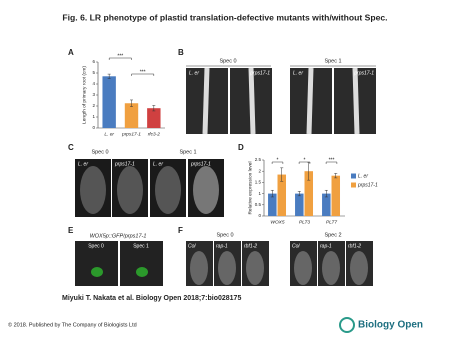 The width and height of the screenshot is (450, 338). I want to click on y-tick-label: 5, so click(93, 72).